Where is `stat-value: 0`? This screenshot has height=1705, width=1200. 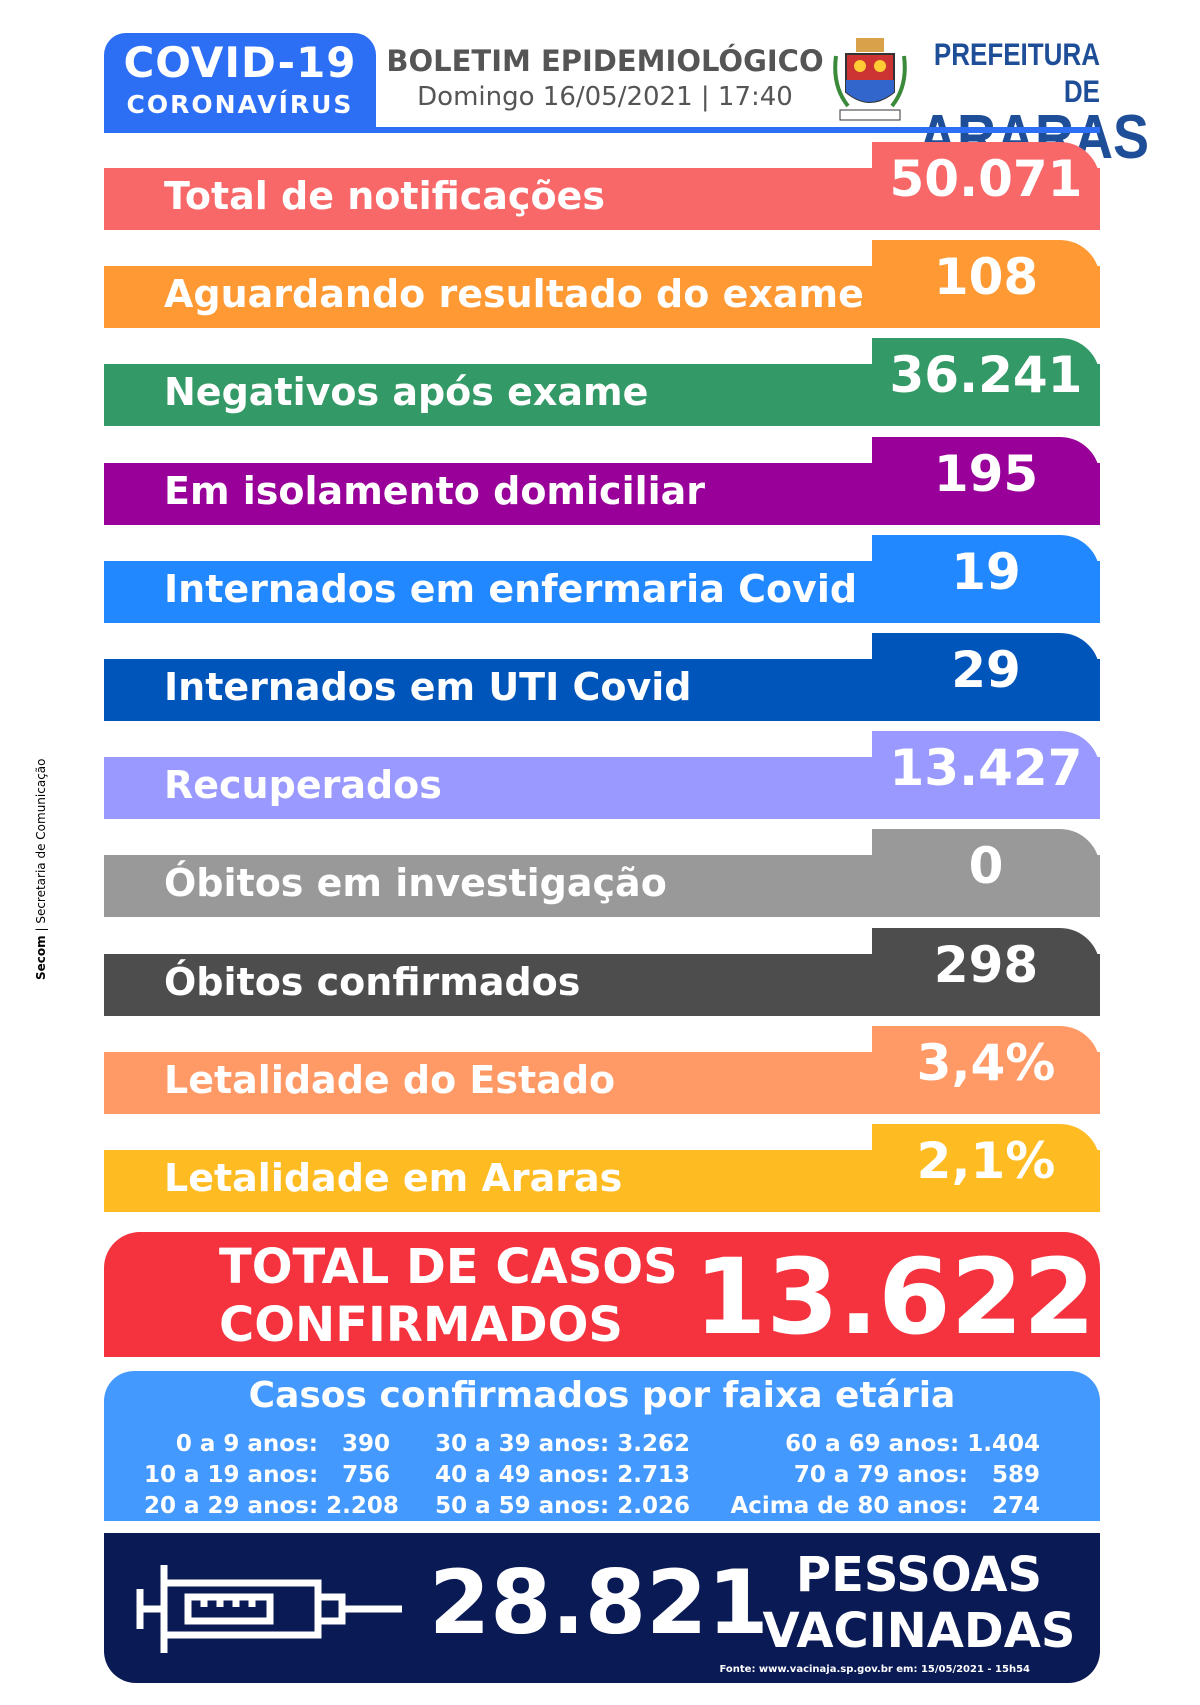
stat-value: 0 is located at coordinates (986, 866).